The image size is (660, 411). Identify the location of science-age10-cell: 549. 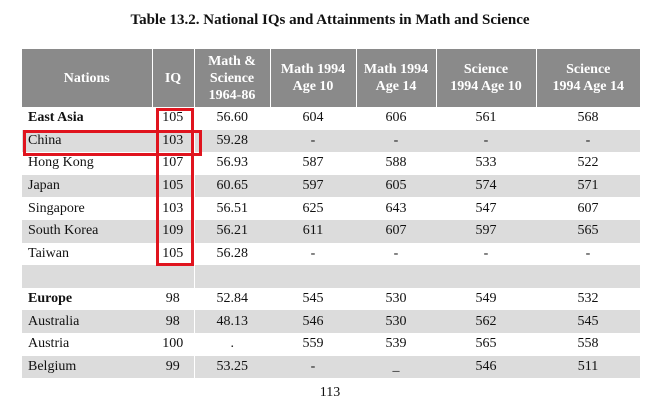
(486, 299).